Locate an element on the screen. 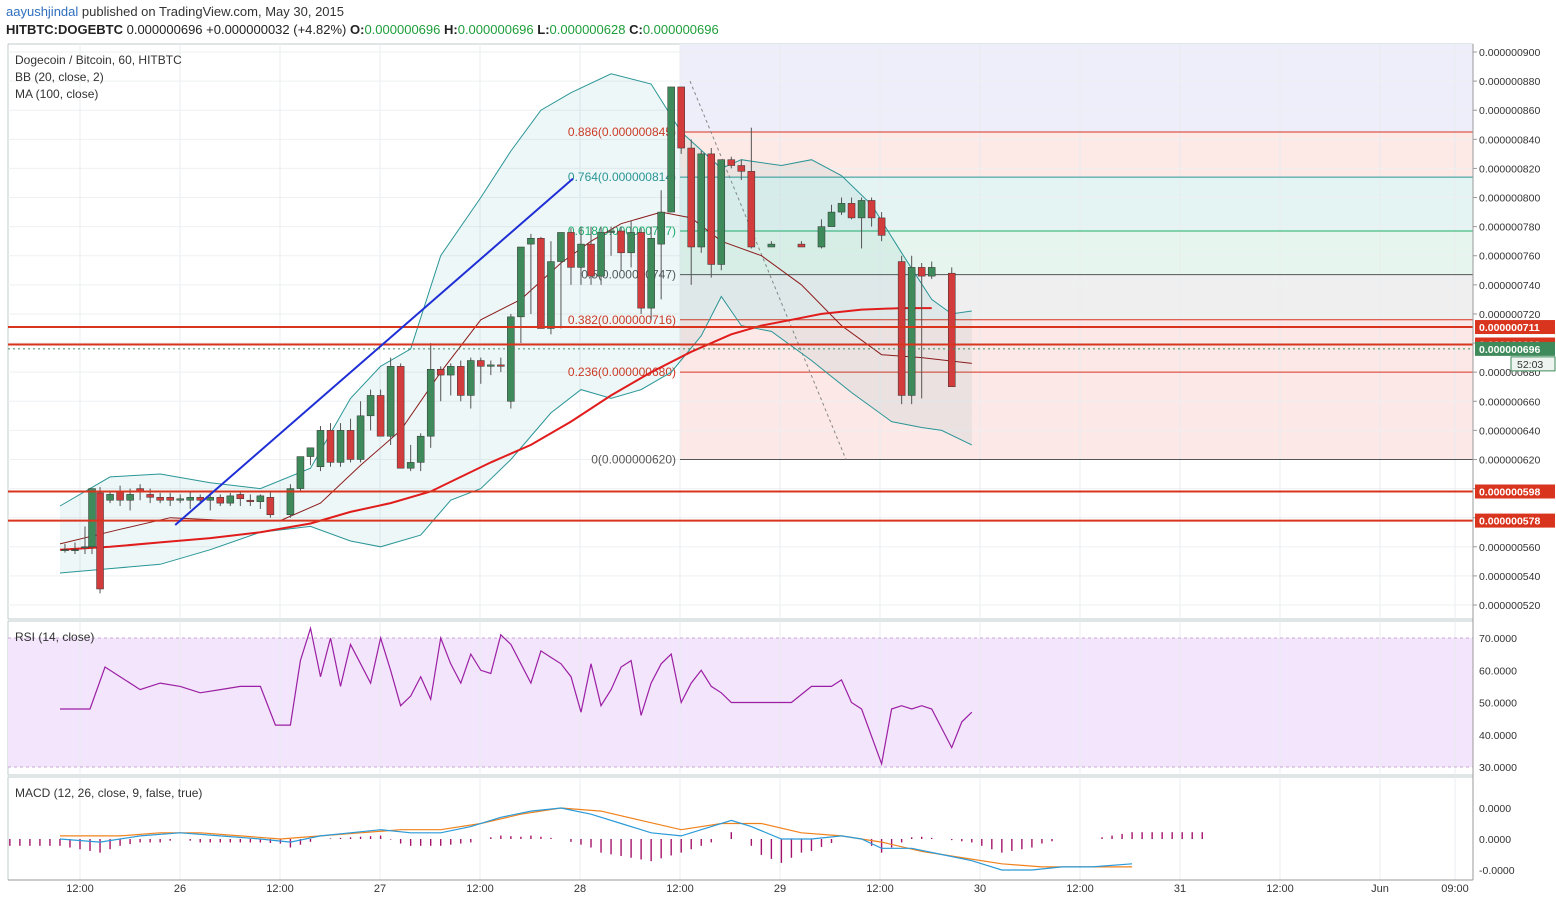 The height and width of the screenshot is (907, 1556). price-tick-label: 0.000000780 is located at coordinates (1509, 228).